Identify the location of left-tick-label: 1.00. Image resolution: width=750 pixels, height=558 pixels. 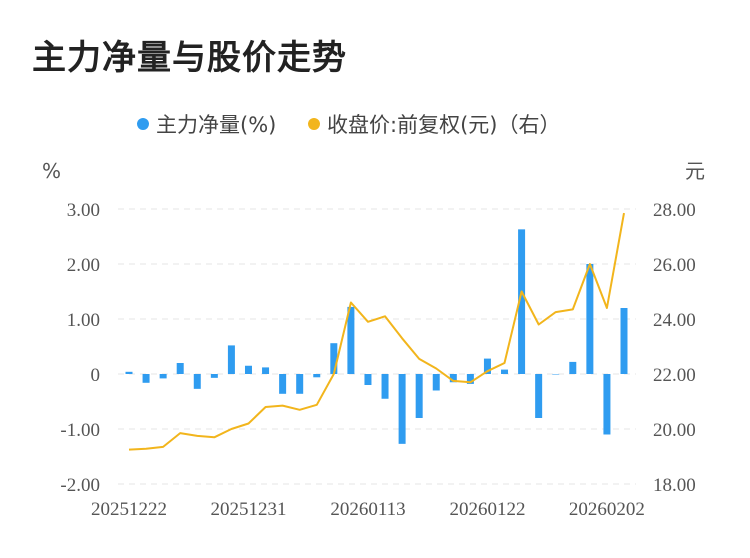
(83, 320).